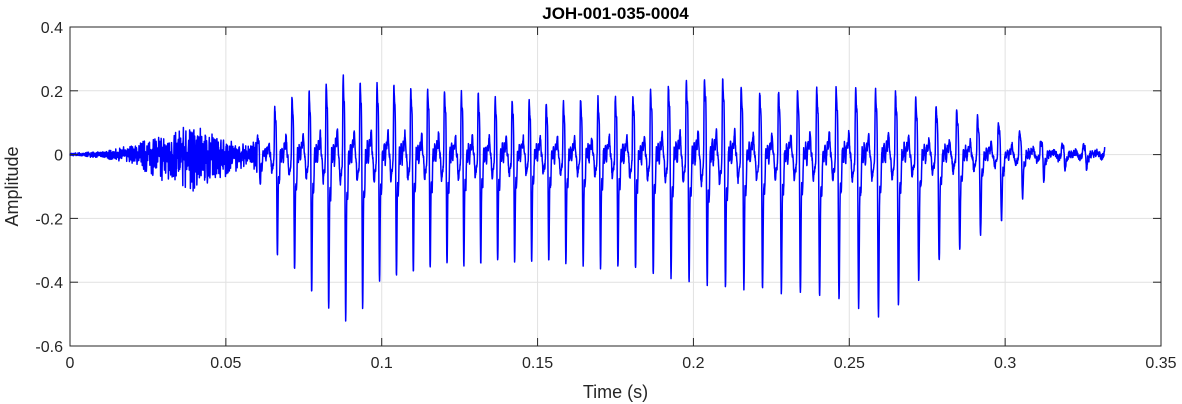 This screenshot has height=404, width=1182. I want to click on y-tick-label: -0.4, so click(49, 283).